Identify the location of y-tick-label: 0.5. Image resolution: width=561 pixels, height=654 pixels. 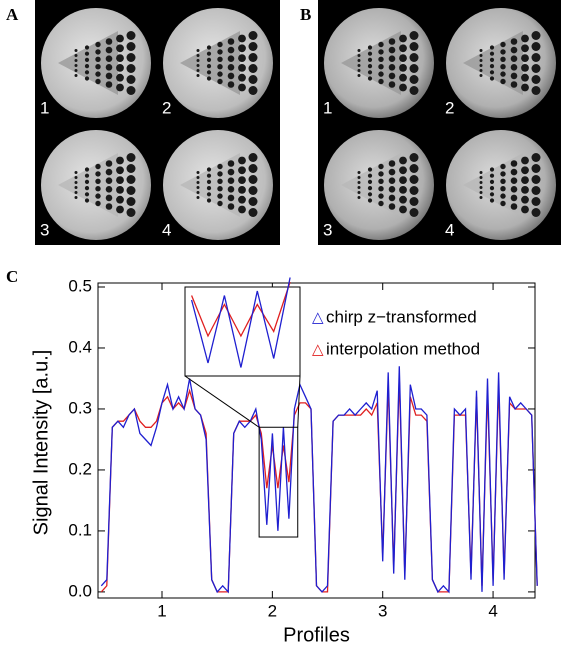
(80, 285).